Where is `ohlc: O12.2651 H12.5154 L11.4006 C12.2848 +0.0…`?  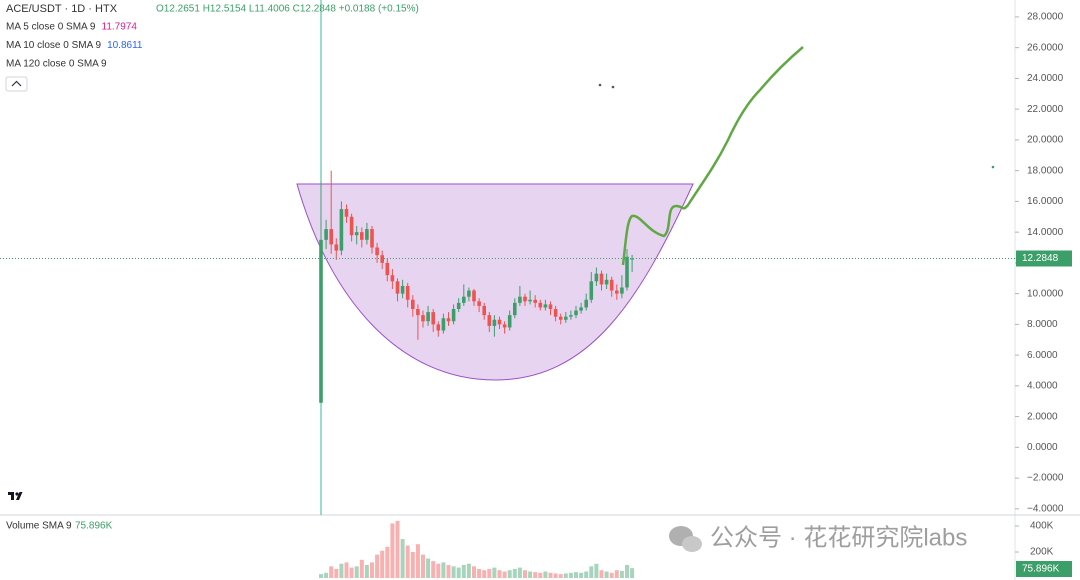 ohlc: O12.2651 H12.5154 L11.4006 C12.2848 +0.0… is located at coordinates (287, 9).